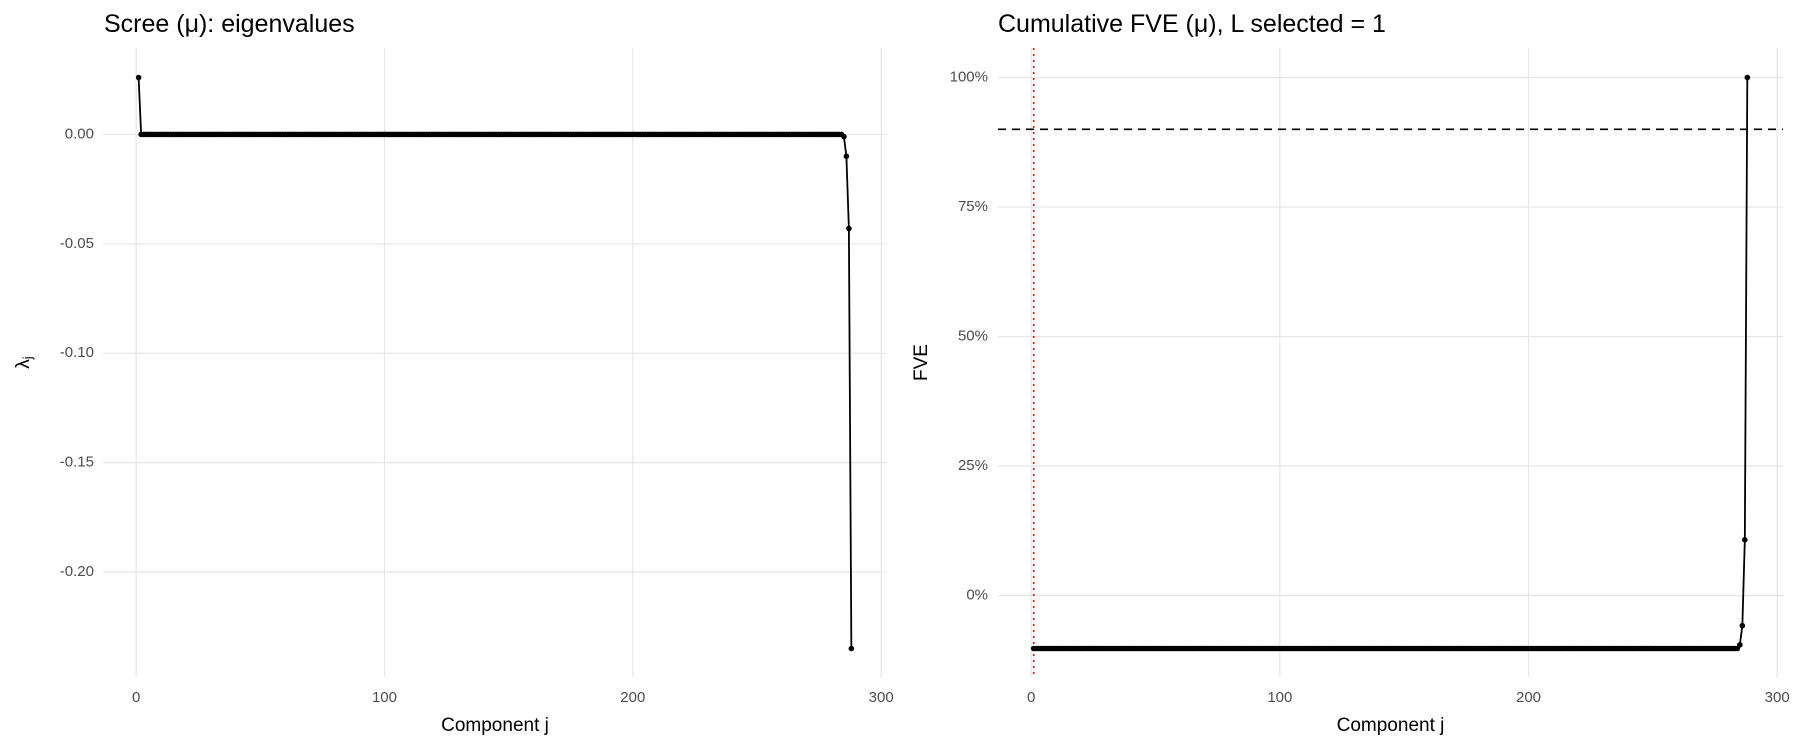 The height and width of the screenshot is (750, 1800). I want to click on y-tick-label: -0.05, so click(77, 243).